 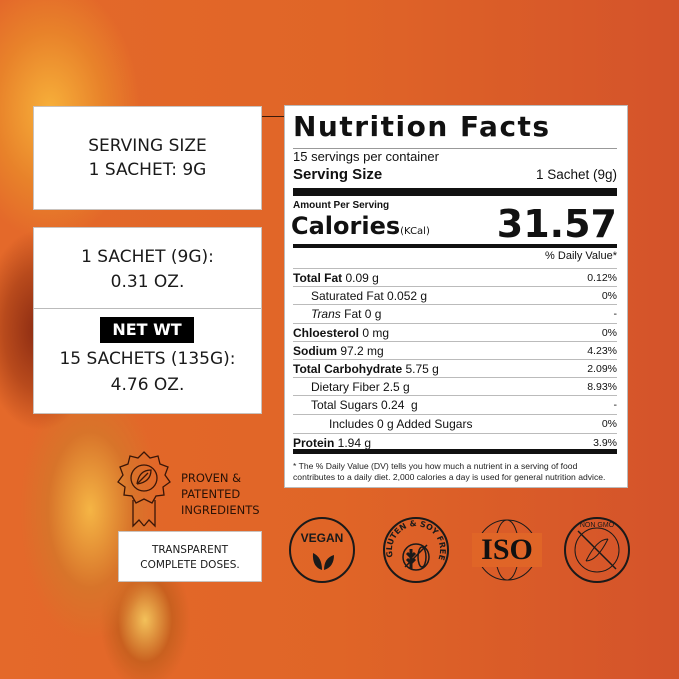 What do you see at coordinates (326, 314) in the screenshot?
I see `nutrient-italic: Trans` at bounding box center [326, 314].